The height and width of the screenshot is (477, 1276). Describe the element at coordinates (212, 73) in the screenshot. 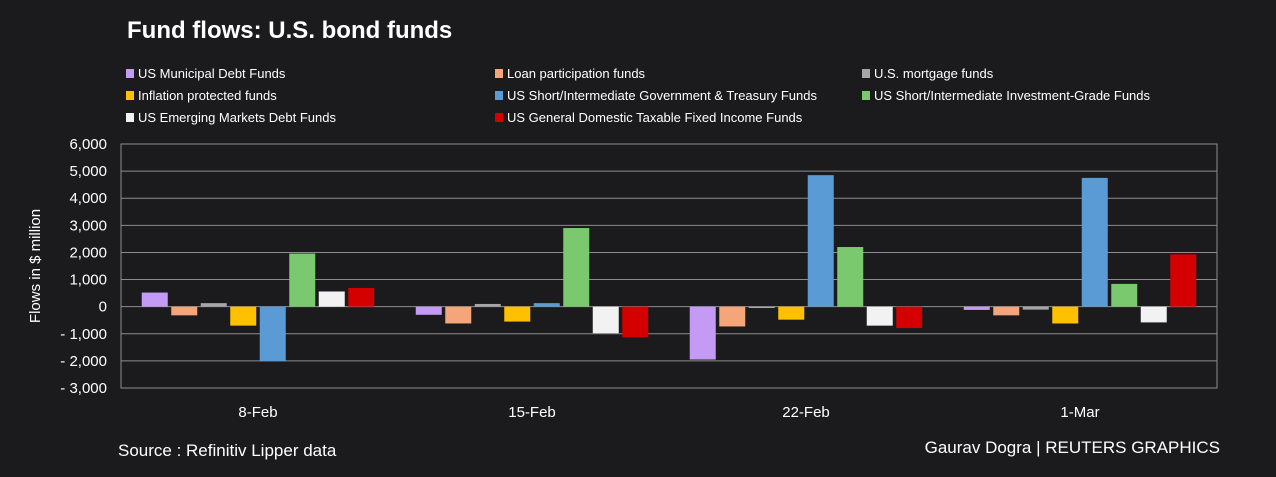

I see `legend-label: US Municipal Debt Funds` at that location.